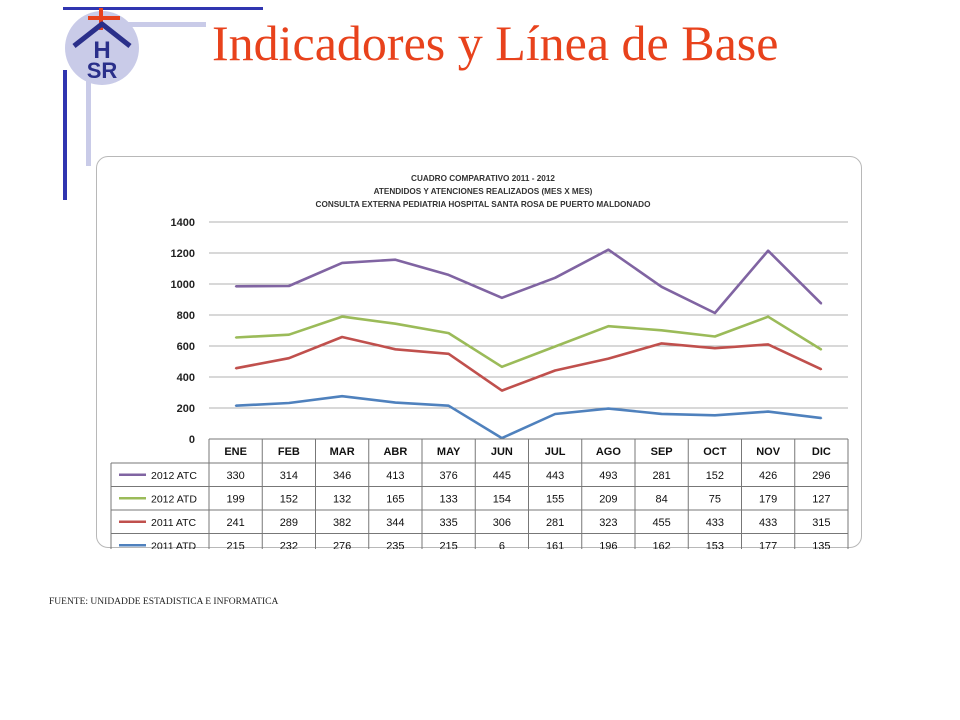  I want to click on data-label: 162, so click(661, 544).